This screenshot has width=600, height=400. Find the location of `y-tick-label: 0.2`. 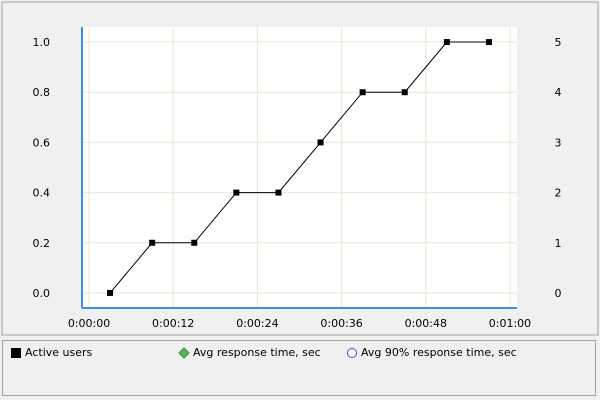

y-tick-label: 0.2 is located at coordinates (42, 243).